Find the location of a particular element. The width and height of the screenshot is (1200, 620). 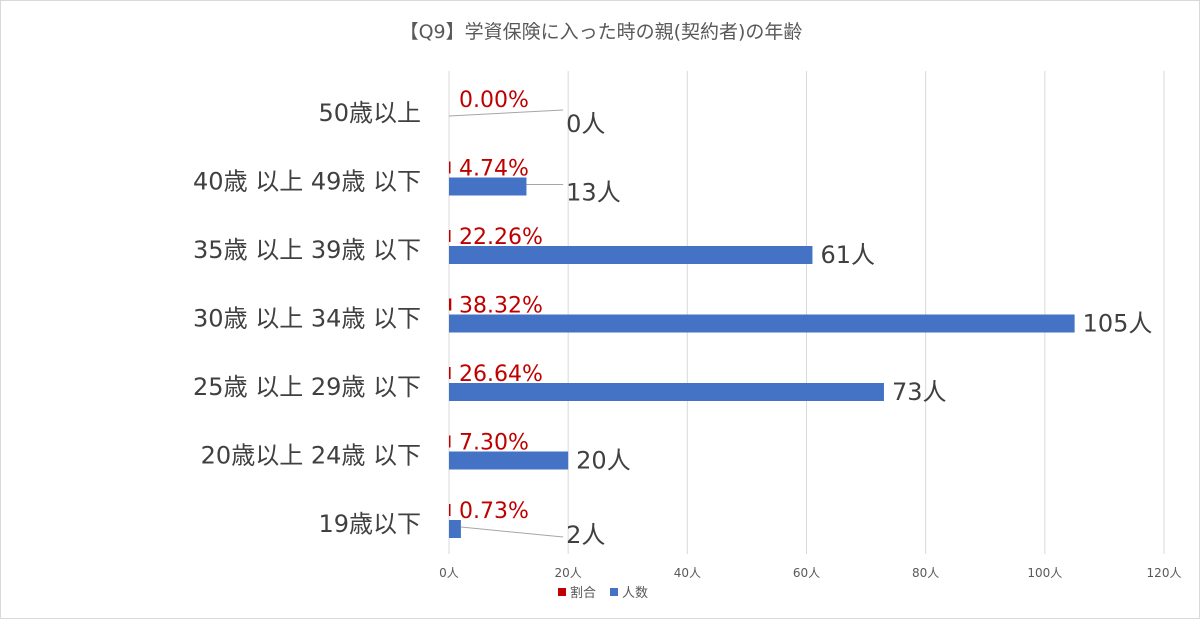

legend-label-percent: 割合 is located at coordinates (583, 593).